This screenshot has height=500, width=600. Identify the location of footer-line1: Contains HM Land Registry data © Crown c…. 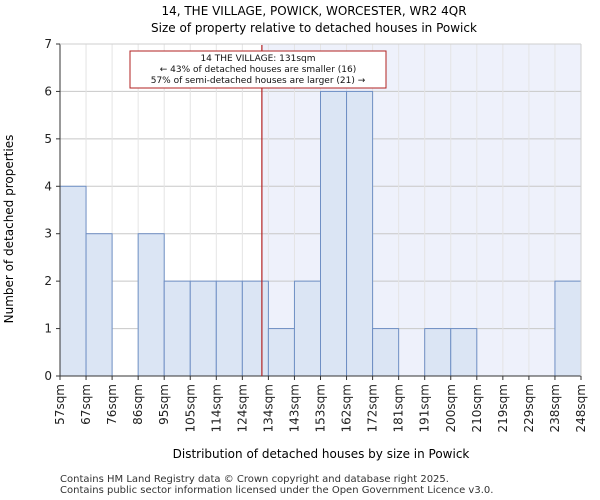
(254, 479).